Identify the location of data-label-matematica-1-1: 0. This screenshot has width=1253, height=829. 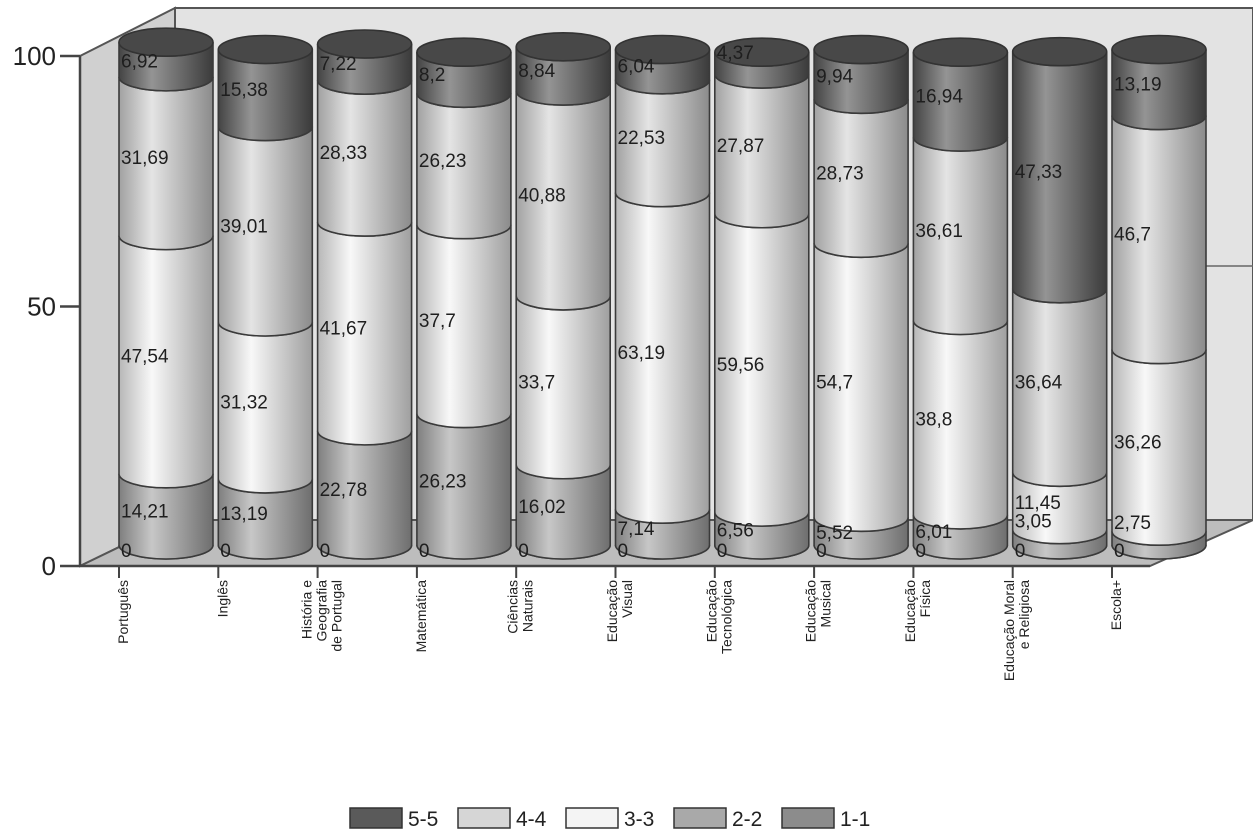
(424, 551).